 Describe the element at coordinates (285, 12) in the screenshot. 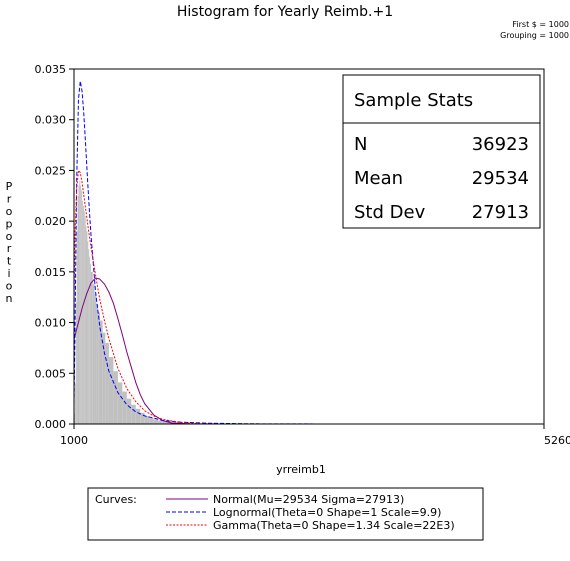

I see `chart-title: Histogram for Yearly Reimb.+1` at that location.